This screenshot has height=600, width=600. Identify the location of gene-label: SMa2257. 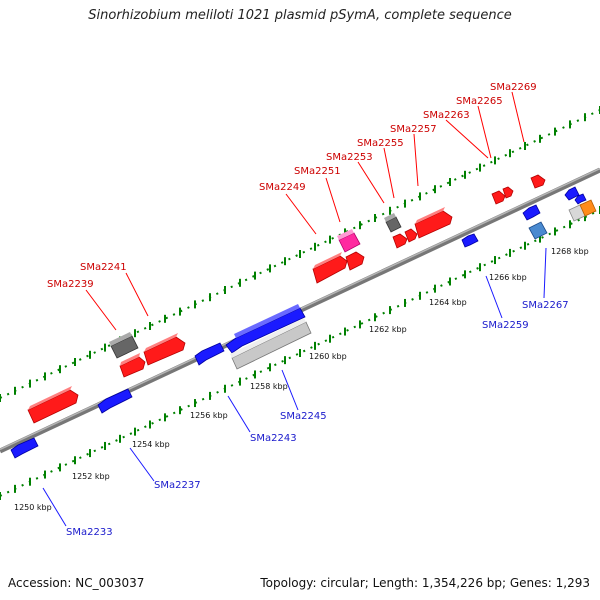
(413, 129).